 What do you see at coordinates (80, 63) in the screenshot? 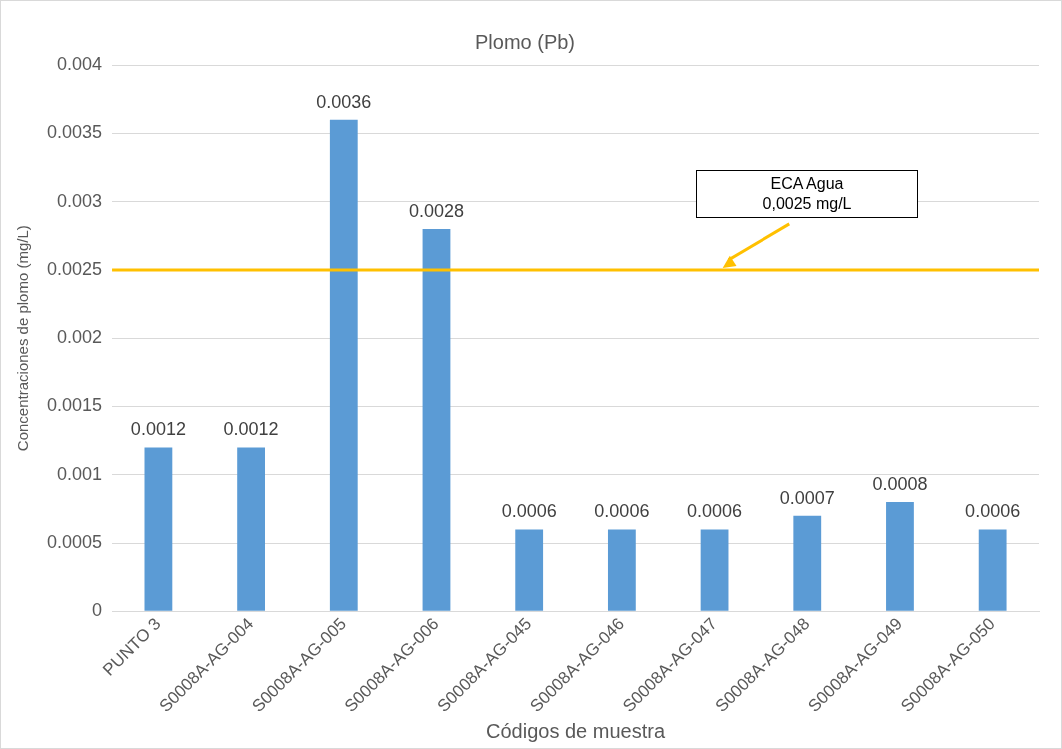
I see `y-tick-label: 0.004` at bounding box center [80, 63].